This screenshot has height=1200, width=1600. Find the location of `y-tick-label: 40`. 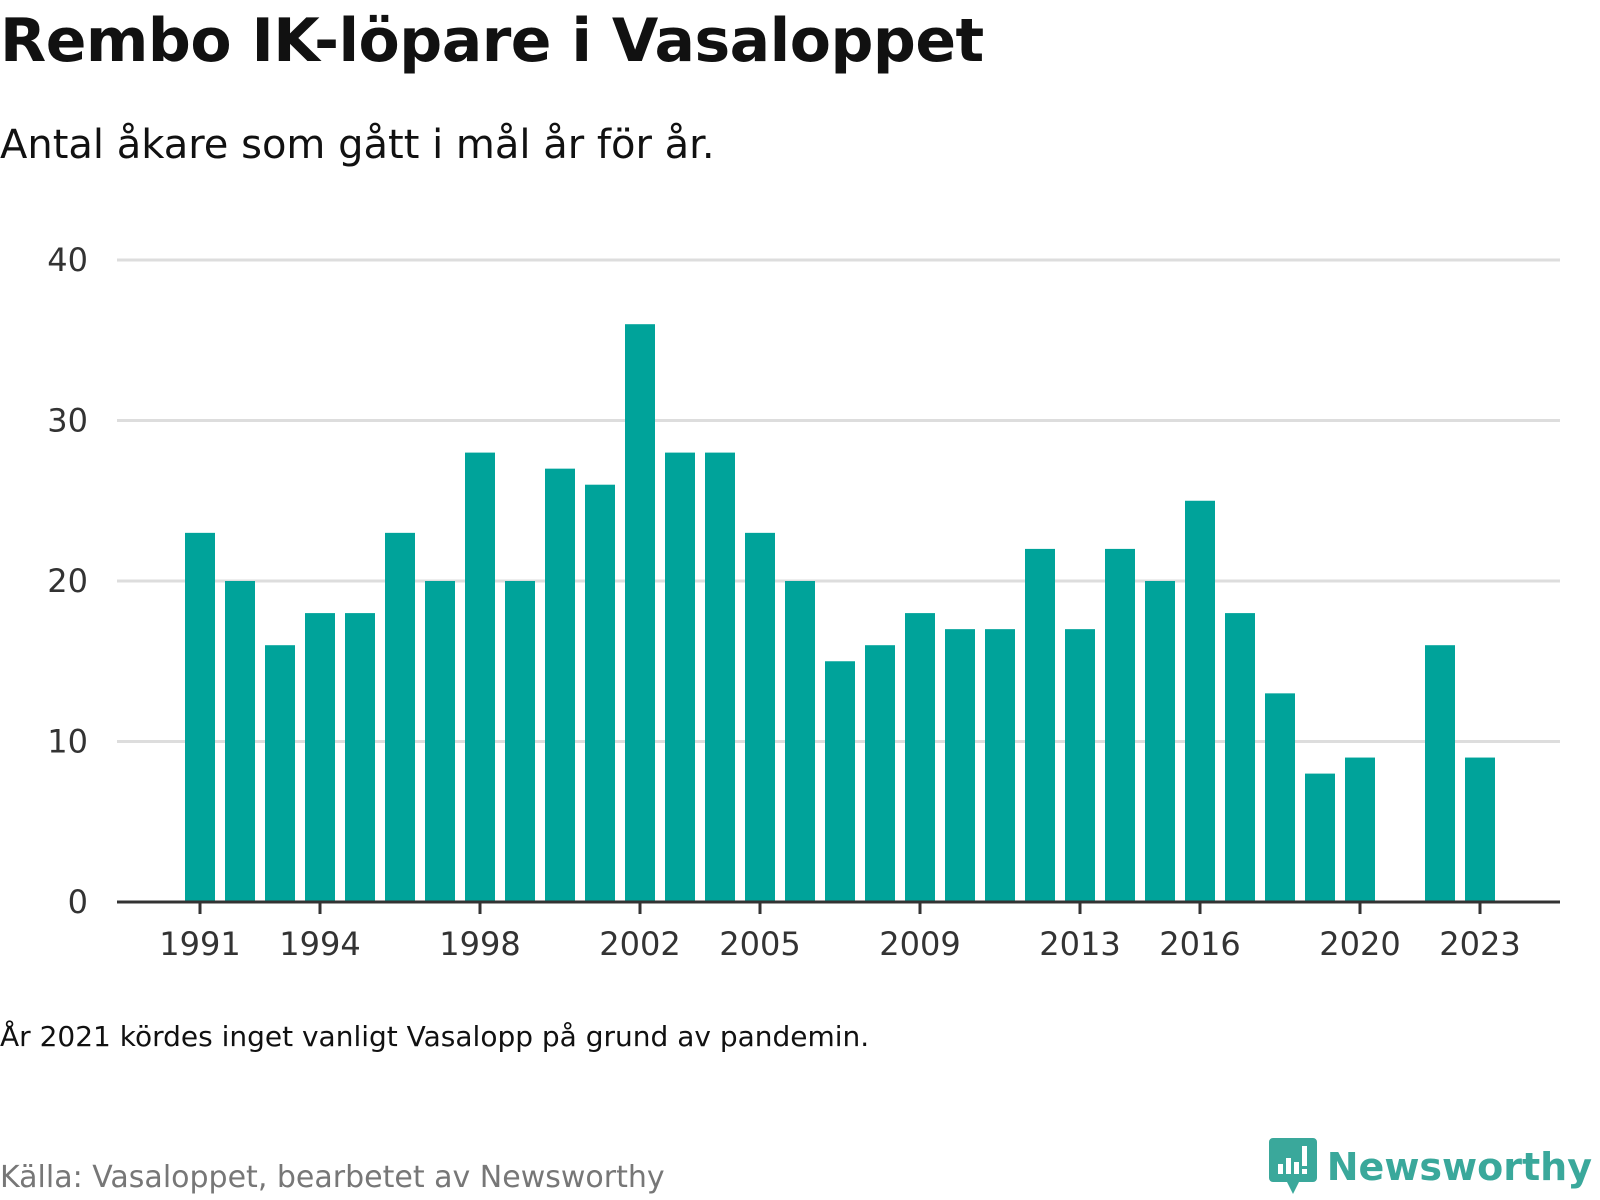

y-tick-label: 40 is located at coordinates (67, 260).